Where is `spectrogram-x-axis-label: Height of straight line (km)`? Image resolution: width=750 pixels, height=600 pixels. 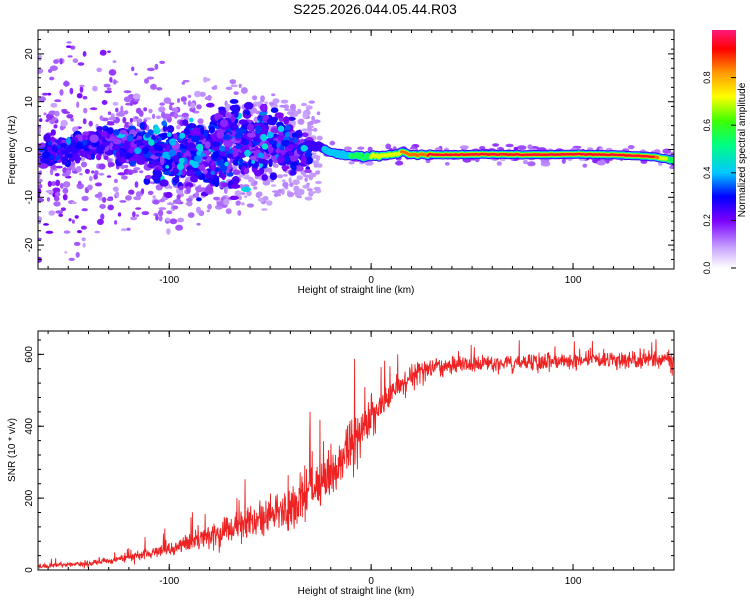 spectrogram-x-axis-label: Height of straight line (km) is located at coordinates (356, 290).